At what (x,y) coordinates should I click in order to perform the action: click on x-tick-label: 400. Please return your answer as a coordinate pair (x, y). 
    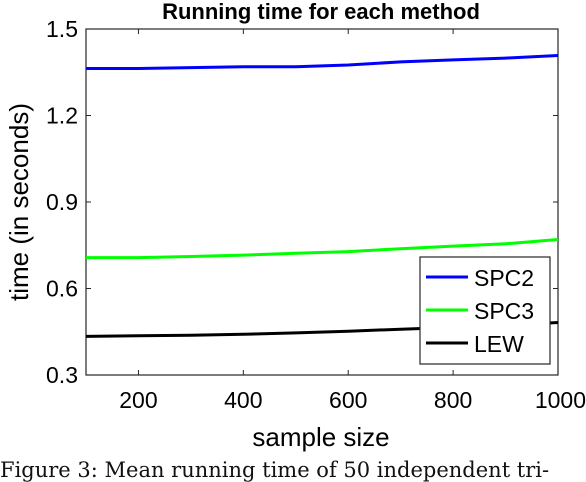
    Looking at the image, I should click on (243, 400).